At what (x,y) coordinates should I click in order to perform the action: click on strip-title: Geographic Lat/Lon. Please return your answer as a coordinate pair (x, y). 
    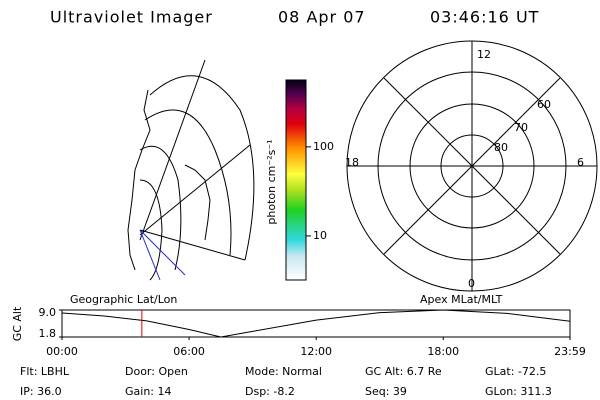
    Looking at the image, I should click on (123, 299).